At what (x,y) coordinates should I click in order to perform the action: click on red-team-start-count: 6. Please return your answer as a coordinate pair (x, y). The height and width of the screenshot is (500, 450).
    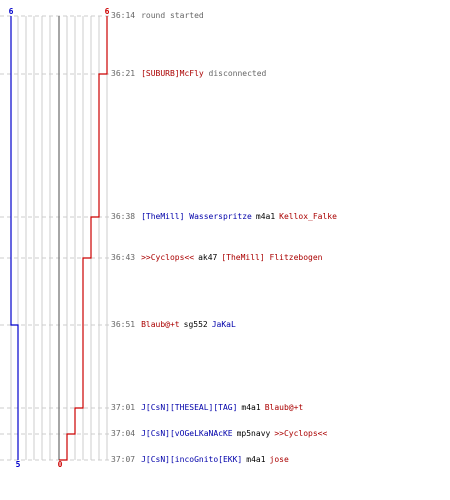
    Looking at the image, I should click on (107, 11).